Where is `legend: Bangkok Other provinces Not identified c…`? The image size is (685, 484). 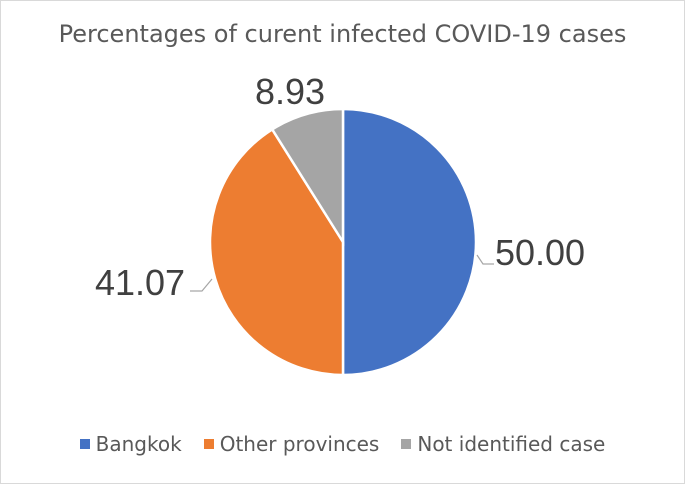 legend: Bangkok Other provinces Not identified c… is located at coordinates (342, 444).